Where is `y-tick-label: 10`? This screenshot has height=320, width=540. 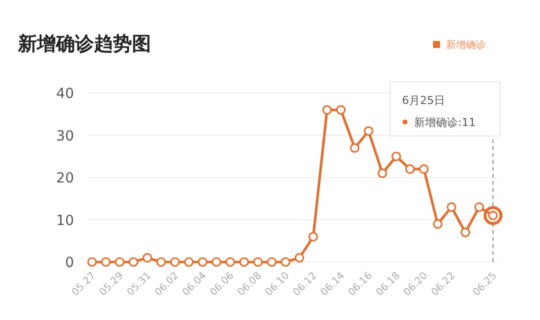 y-tick-label: 10 is located at coordinates (65, 220).